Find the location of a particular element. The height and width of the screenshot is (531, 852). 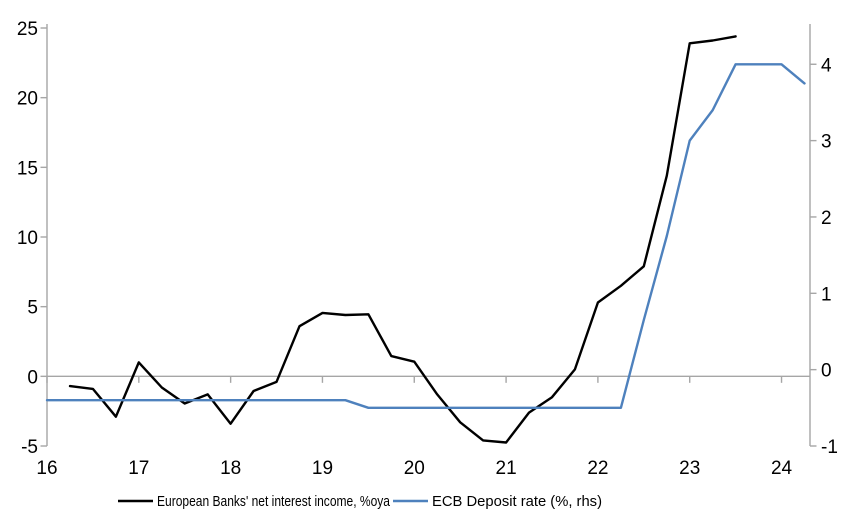

left-axis-tick-label: -5 is located at coordinates (29, 447).